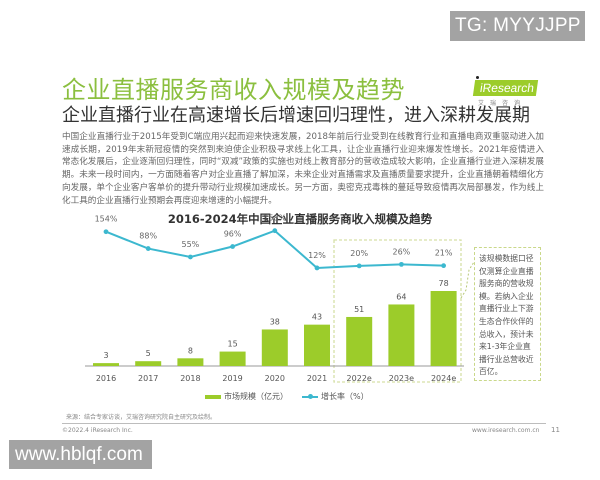 The image size is (600, 480). I want to click on x-axis-label: 2017, so click(148, 378).